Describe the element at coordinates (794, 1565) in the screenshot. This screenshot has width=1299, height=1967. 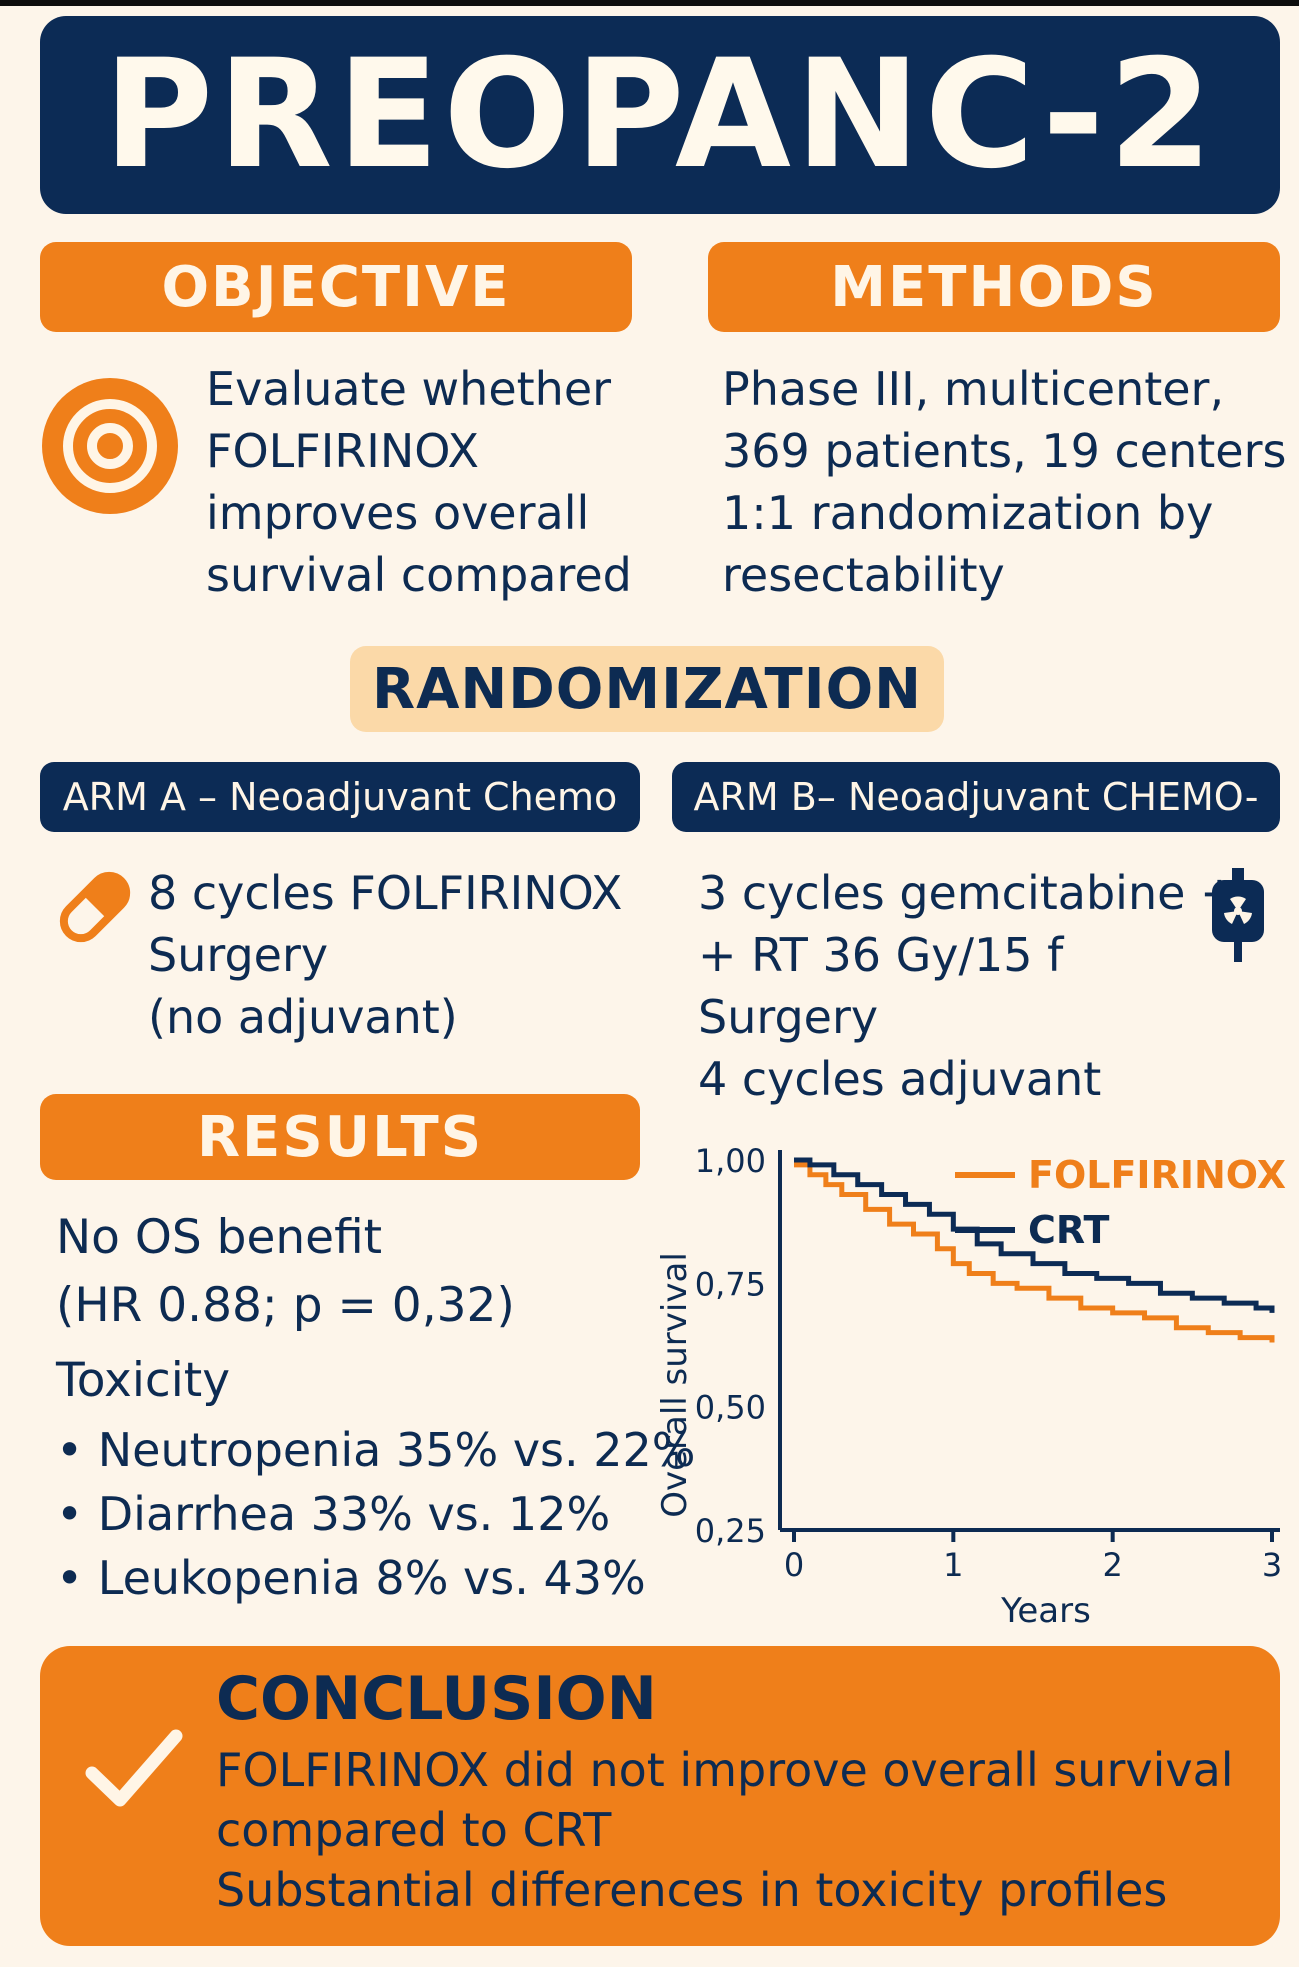
I see `x-tick-label: 0` at that location.